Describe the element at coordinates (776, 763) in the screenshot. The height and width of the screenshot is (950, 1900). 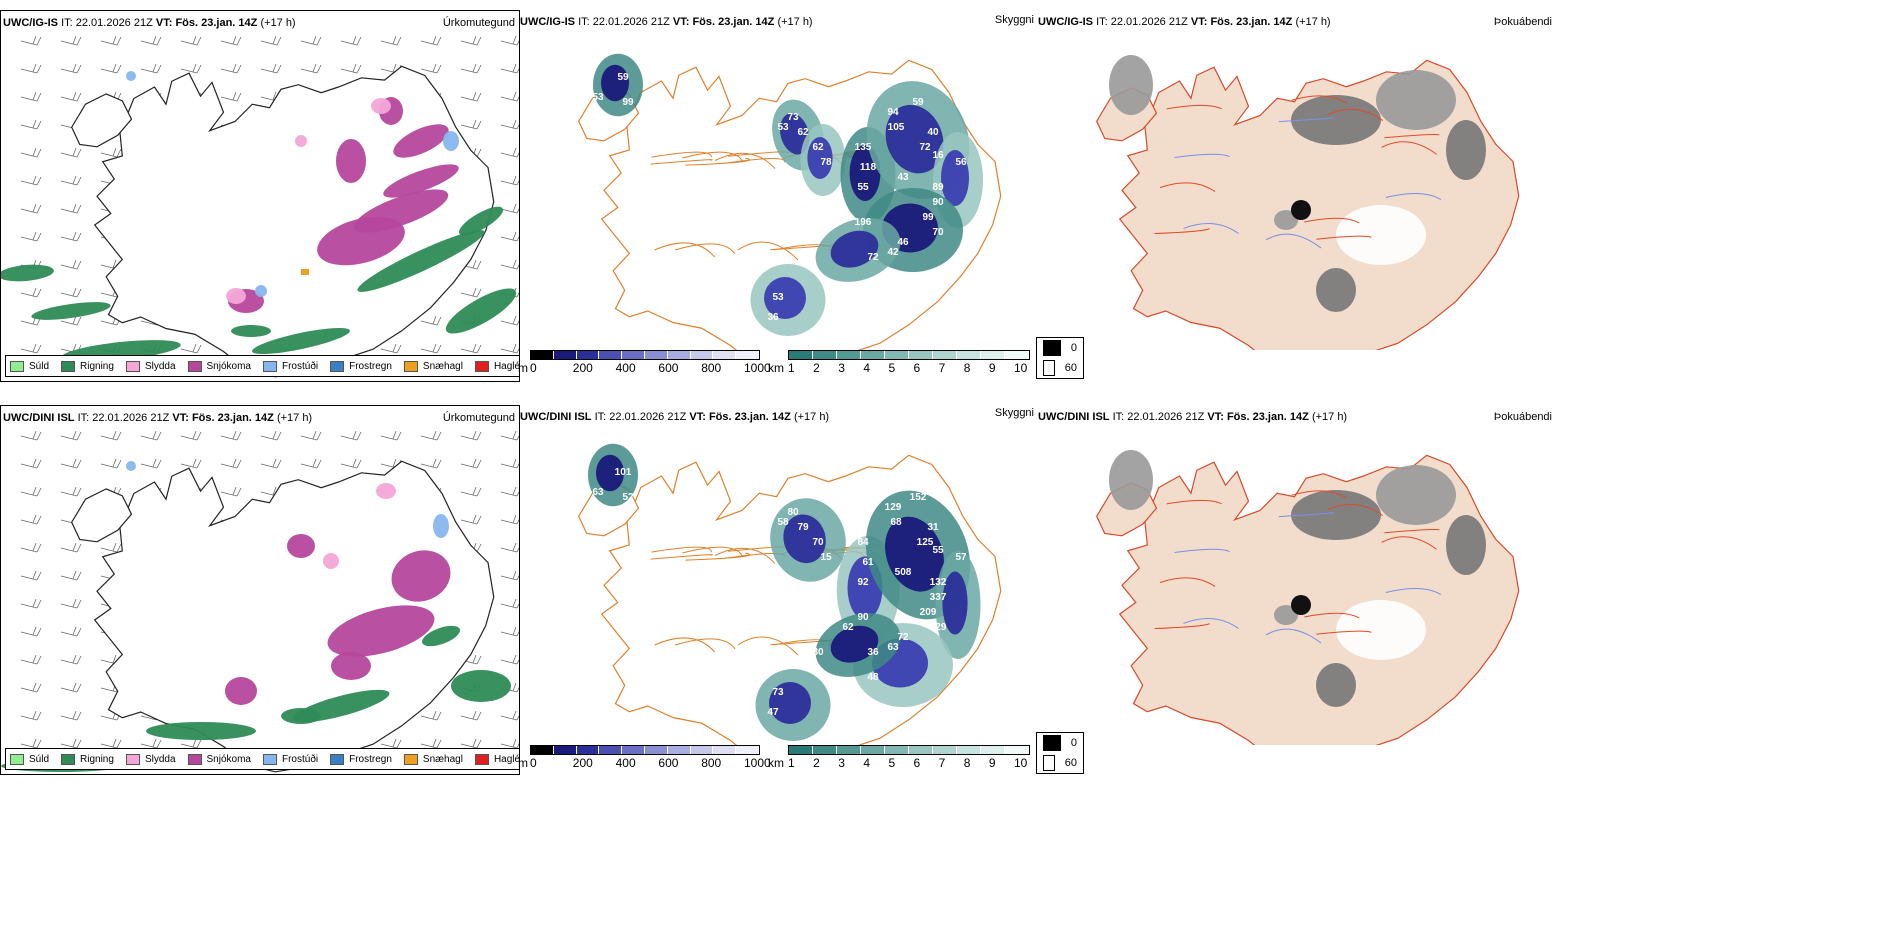
I see `scale-unit: km` at that location.